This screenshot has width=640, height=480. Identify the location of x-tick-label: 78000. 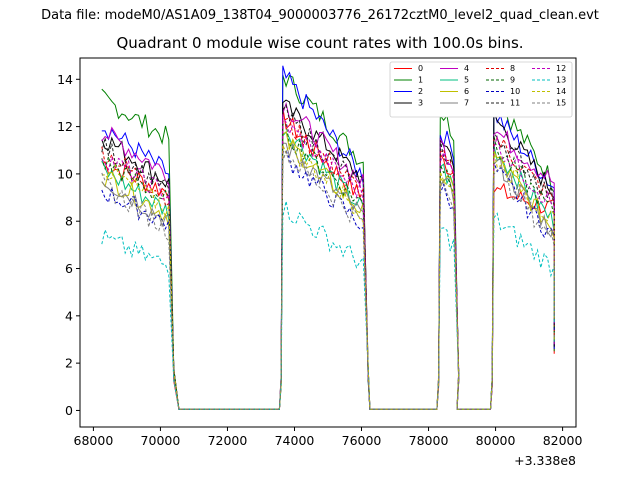
(429, 440).